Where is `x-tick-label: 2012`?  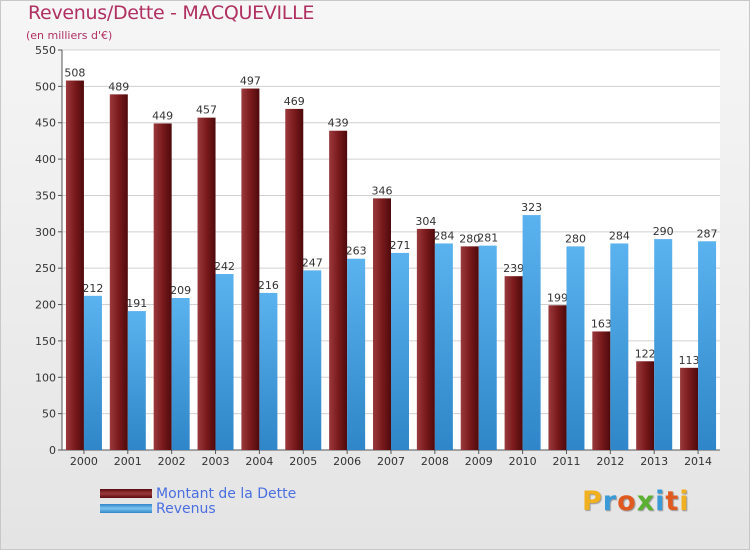
x-tick-label: 2012 is located at coordinates (610, 461).